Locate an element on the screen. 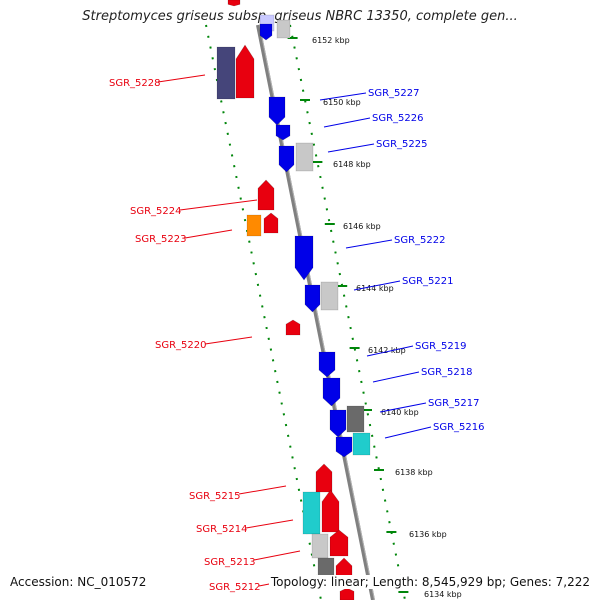  gene-label-sgr-5224: SGR_5224 is located at coordinates (156, 211).